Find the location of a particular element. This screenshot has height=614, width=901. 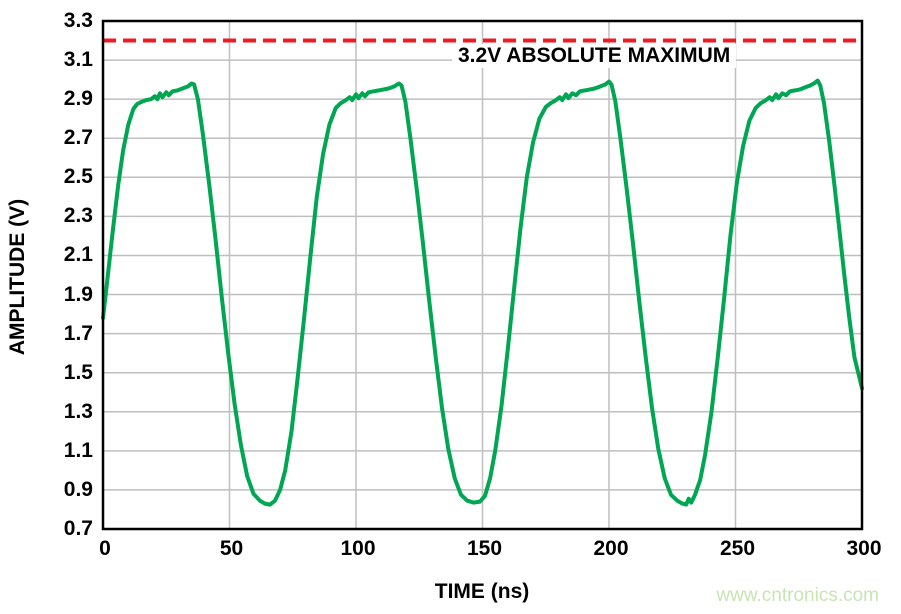

y-tick-label: 1.9 is located at coordinates (78, 294).